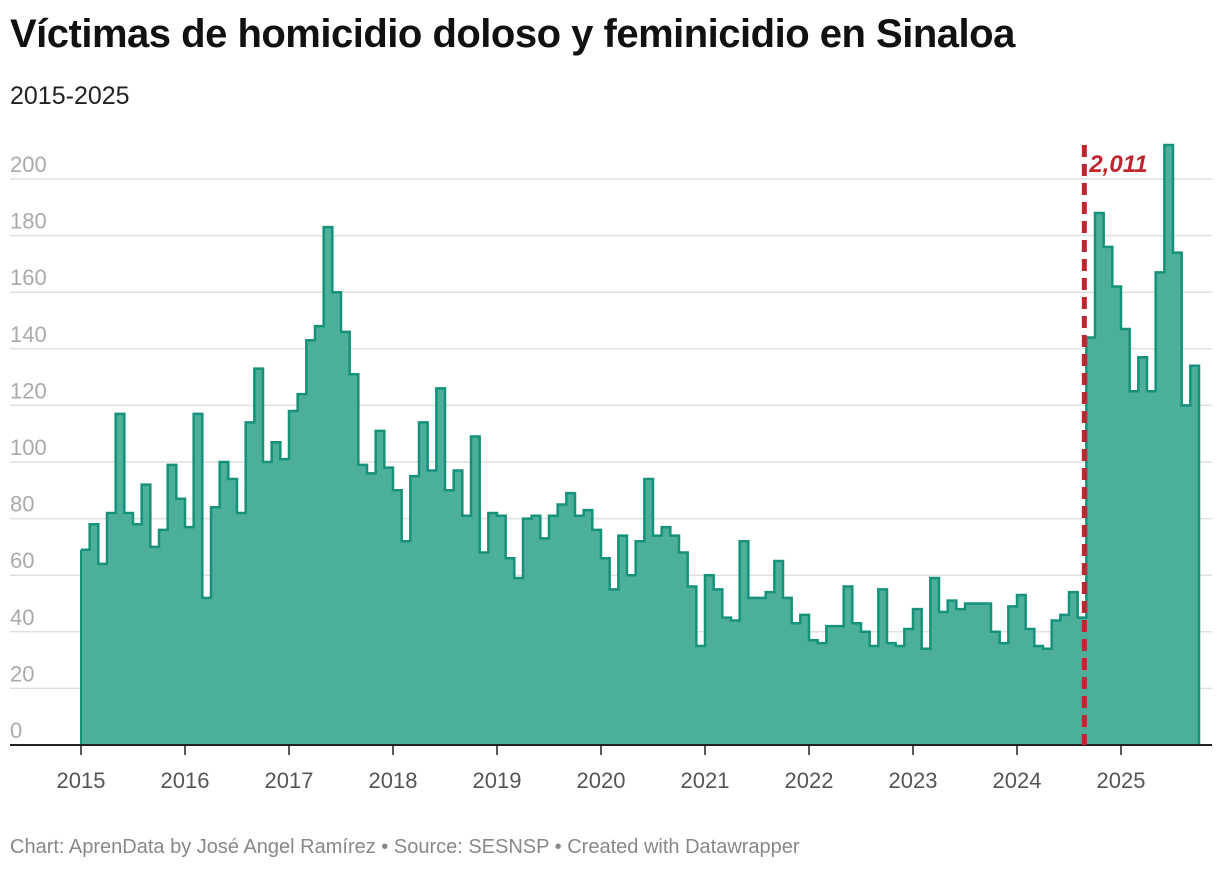 The image size is (1220, 872). Describe the element at coordinates (1121, 780) in the screenshot. I see `x-tick-label: 2025` at that location.